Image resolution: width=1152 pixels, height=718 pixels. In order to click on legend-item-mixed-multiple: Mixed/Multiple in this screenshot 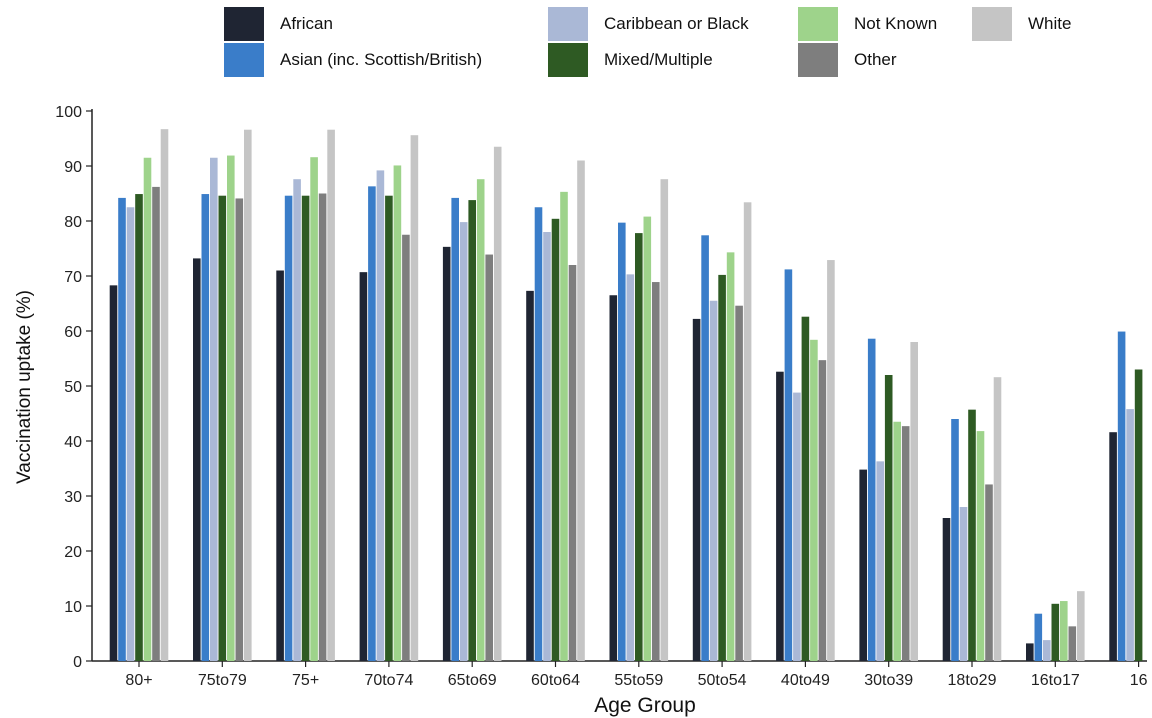, I will do `click(630, 60)`.